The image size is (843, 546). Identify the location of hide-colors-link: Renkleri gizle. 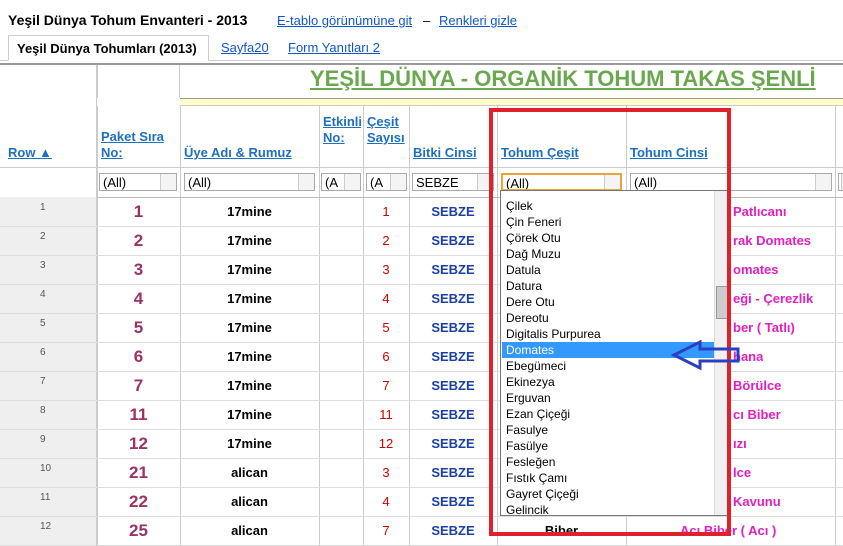
(478, 20).